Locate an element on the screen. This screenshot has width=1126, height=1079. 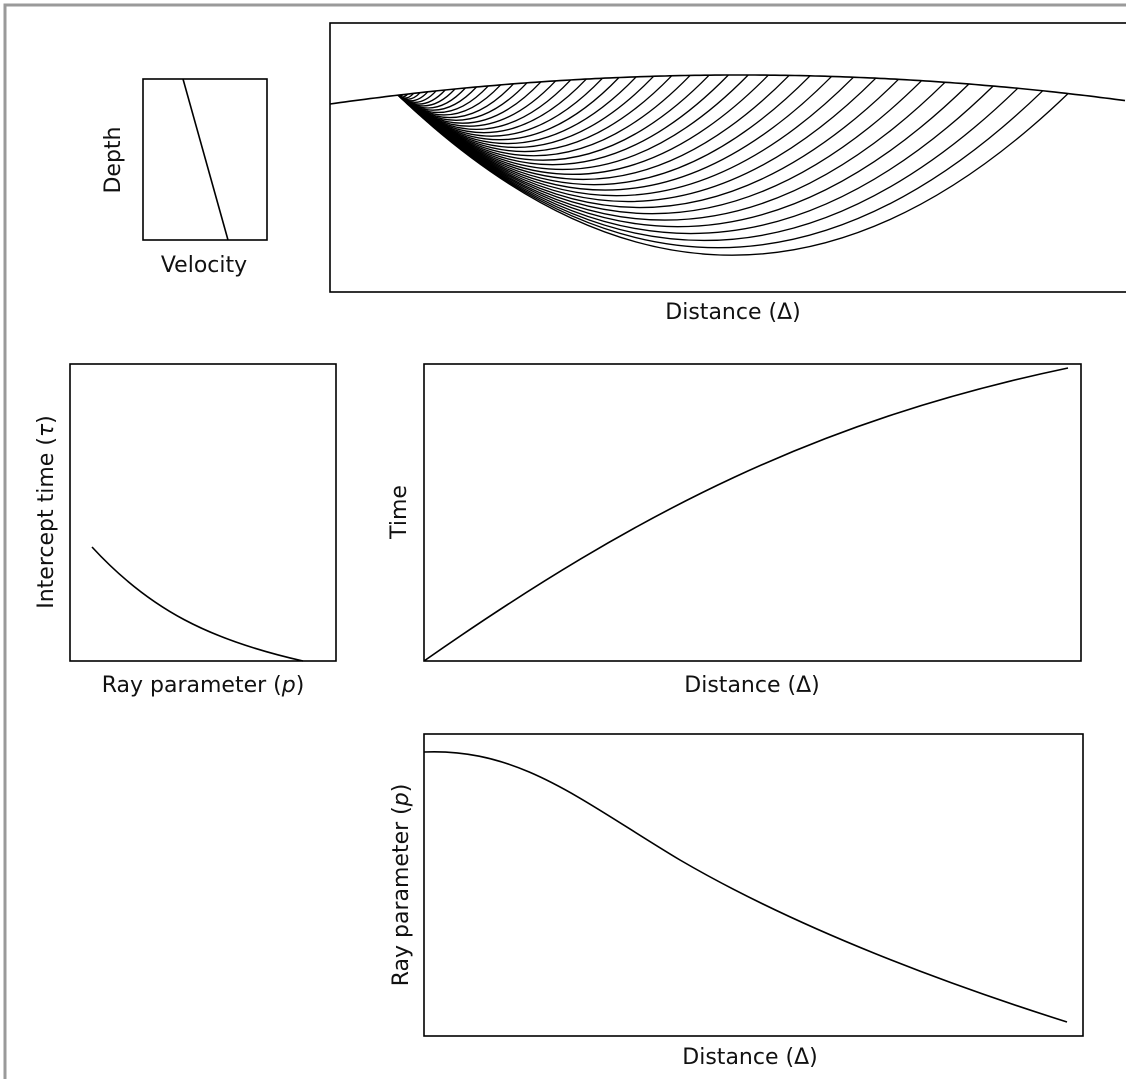
ray-fan is located at coordinates (733, 165).